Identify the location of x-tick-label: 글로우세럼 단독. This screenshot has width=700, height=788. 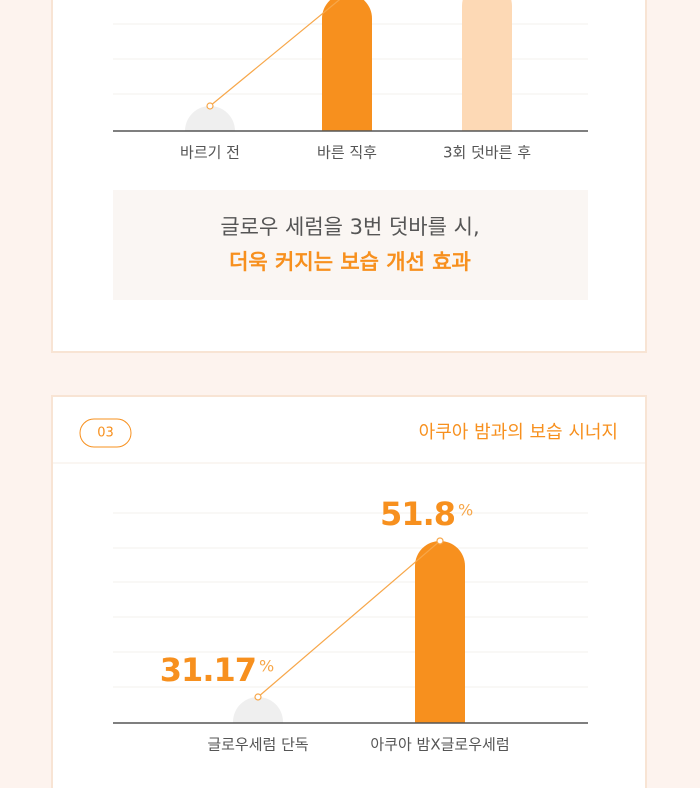
(257, 745).